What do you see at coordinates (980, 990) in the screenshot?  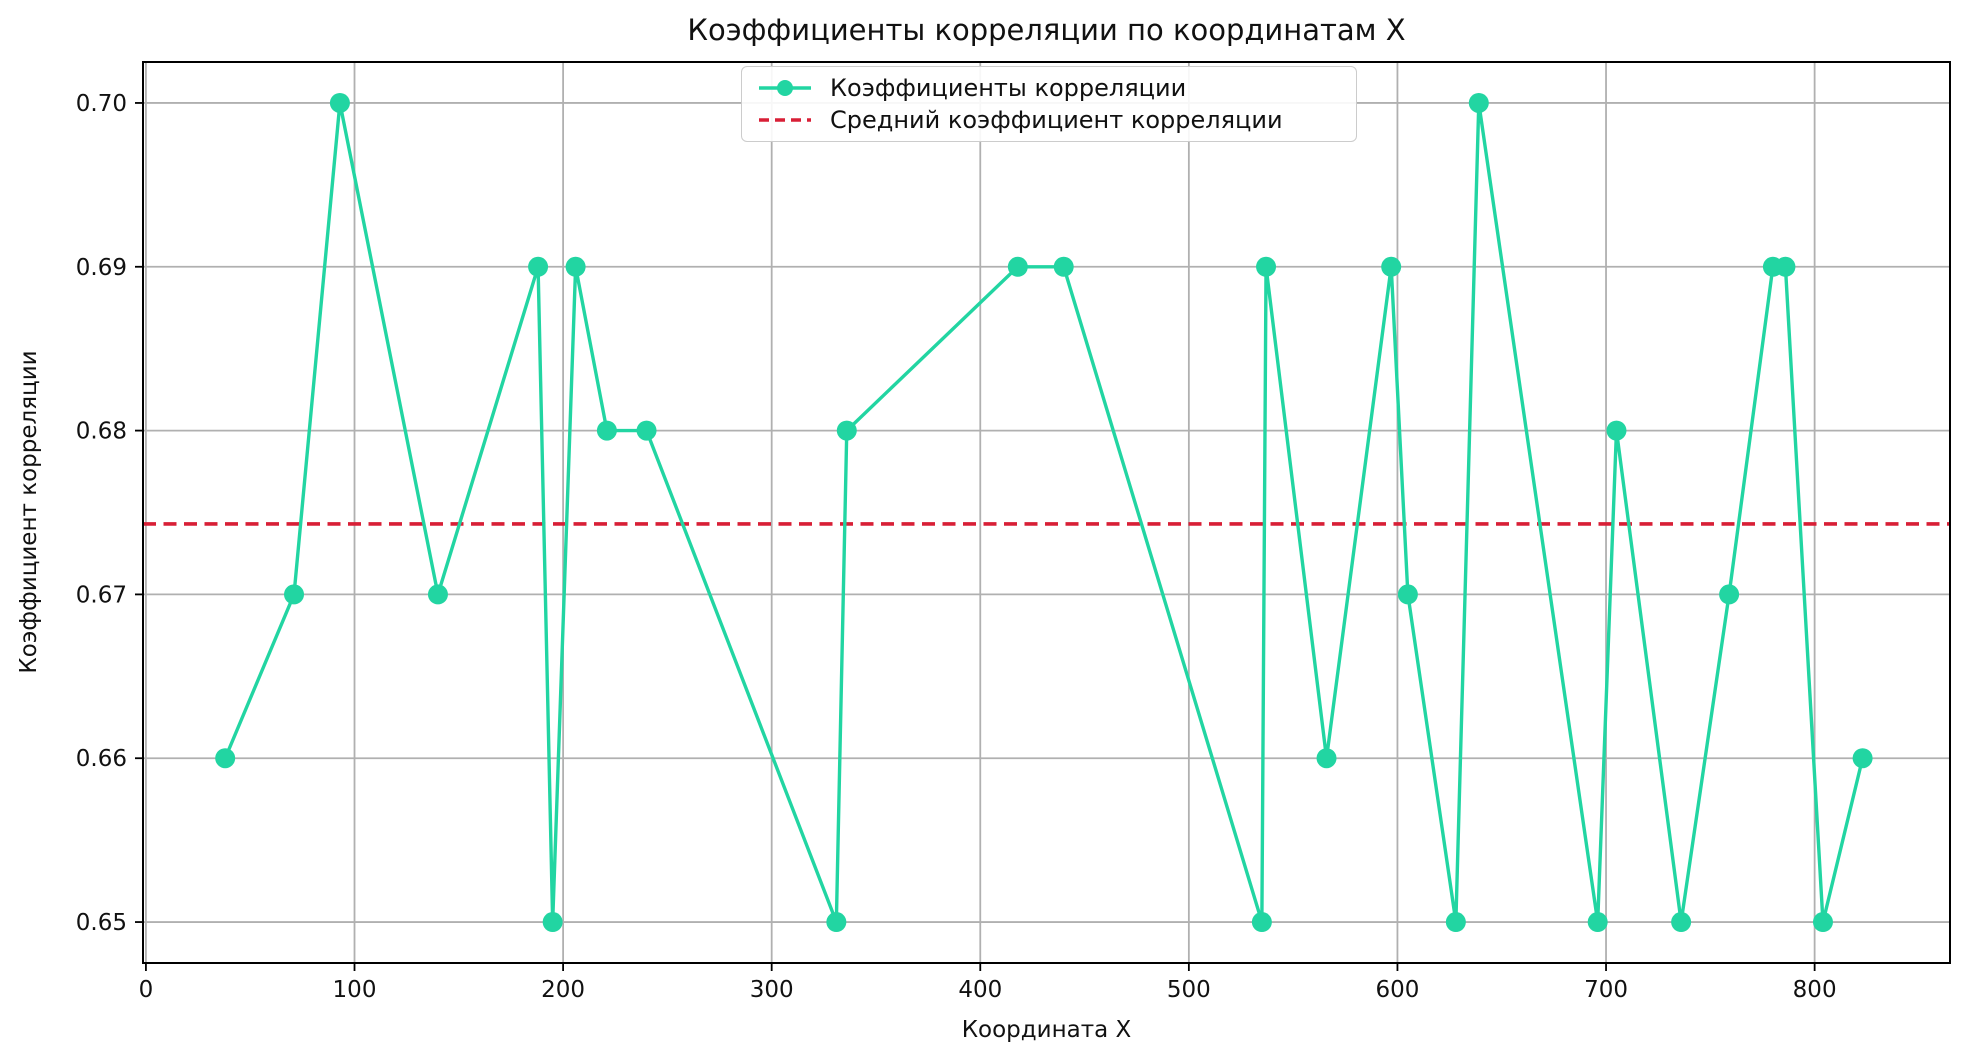 I see `x-tick-label: 400` at bounding box center [980, 990].